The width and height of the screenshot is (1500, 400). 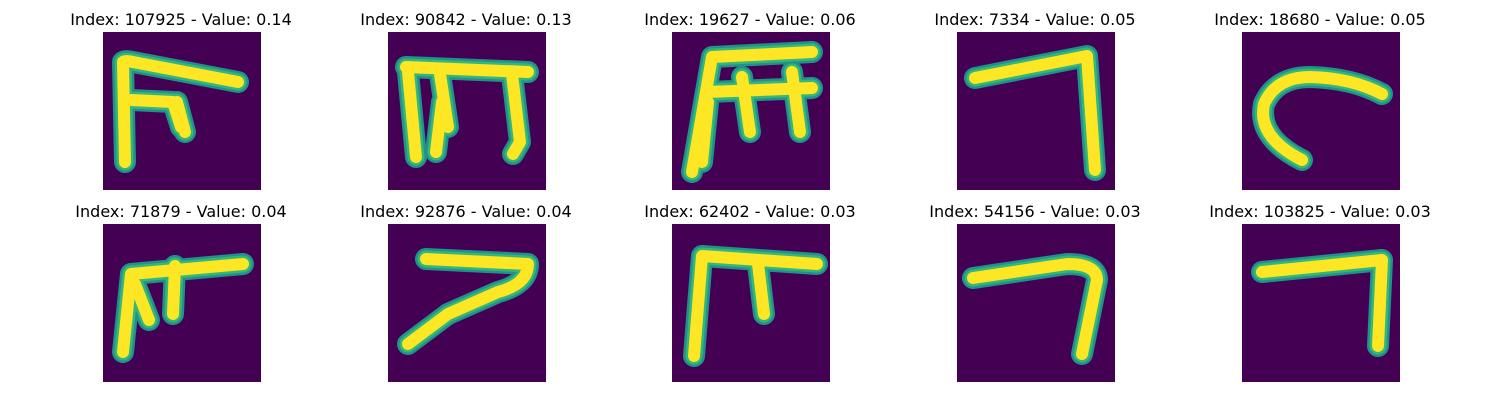 I want to click on grid-panel: Index: 90842 - Value: 0.13, so click(x=466, y=99).